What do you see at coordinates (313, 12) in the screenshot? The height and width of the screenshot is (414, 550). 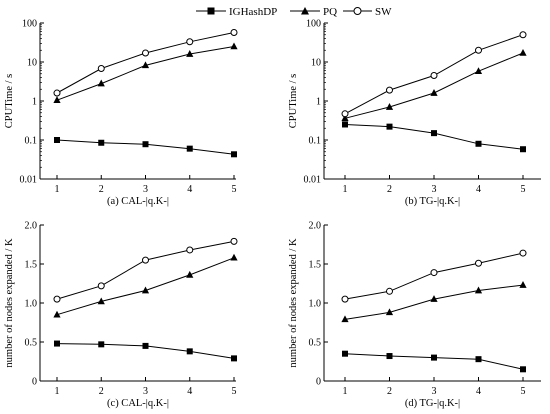 I see `legend-entry-pq: PQ` at bounding box center [313, 12].